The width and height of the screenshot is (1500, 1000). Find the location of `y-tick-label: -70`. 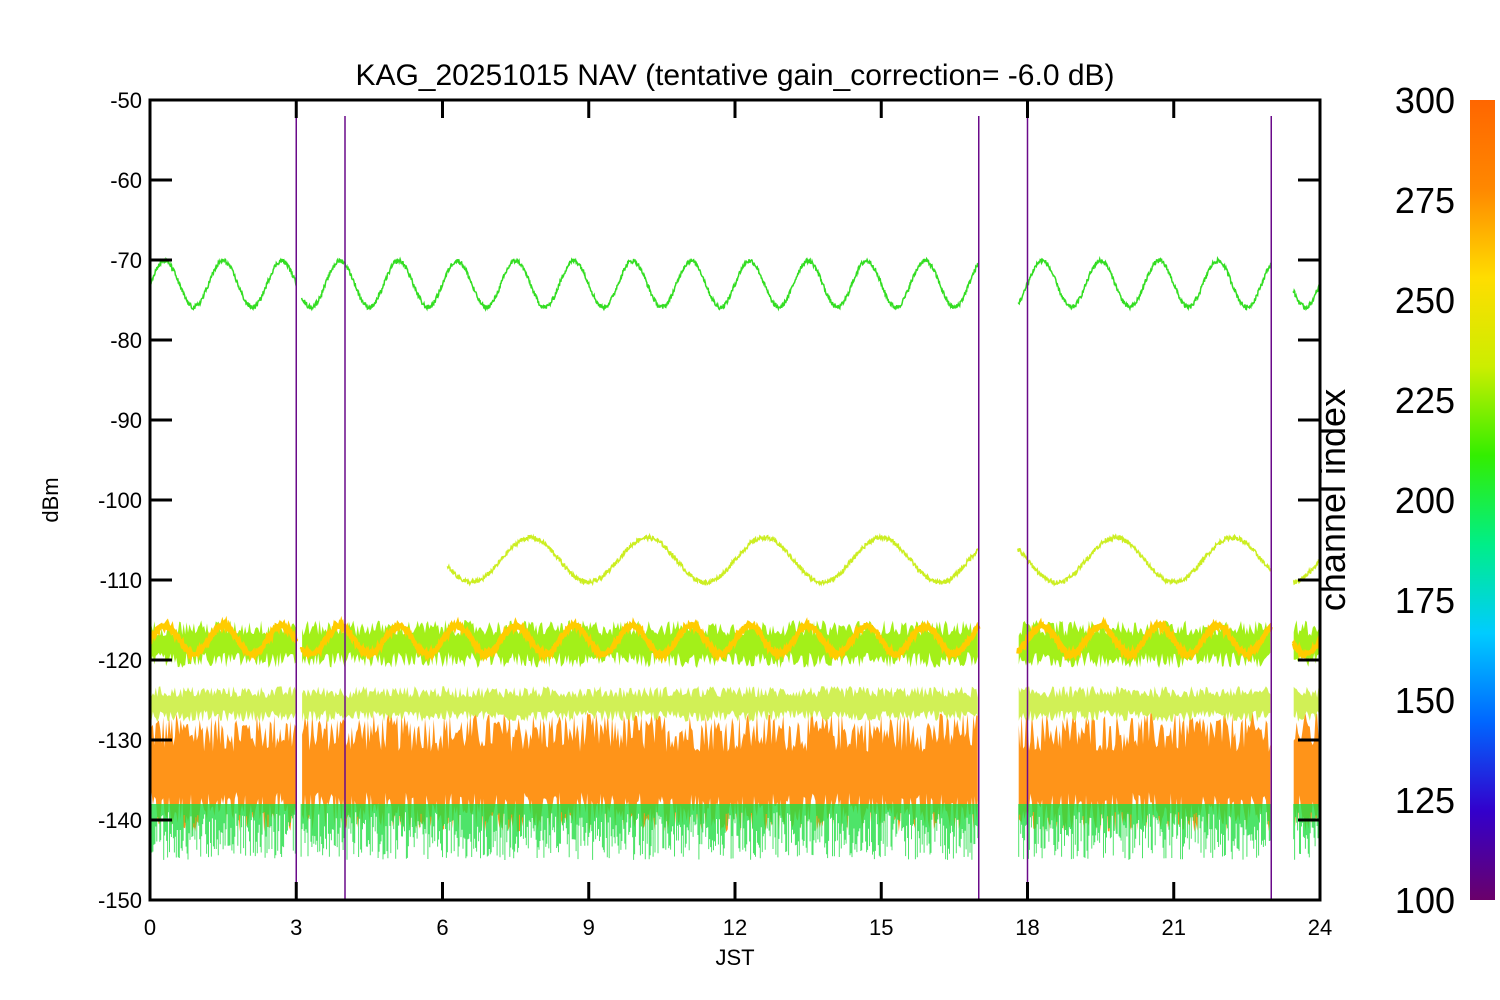

y-tick-label: -70 is located at coordinates (126, 260).